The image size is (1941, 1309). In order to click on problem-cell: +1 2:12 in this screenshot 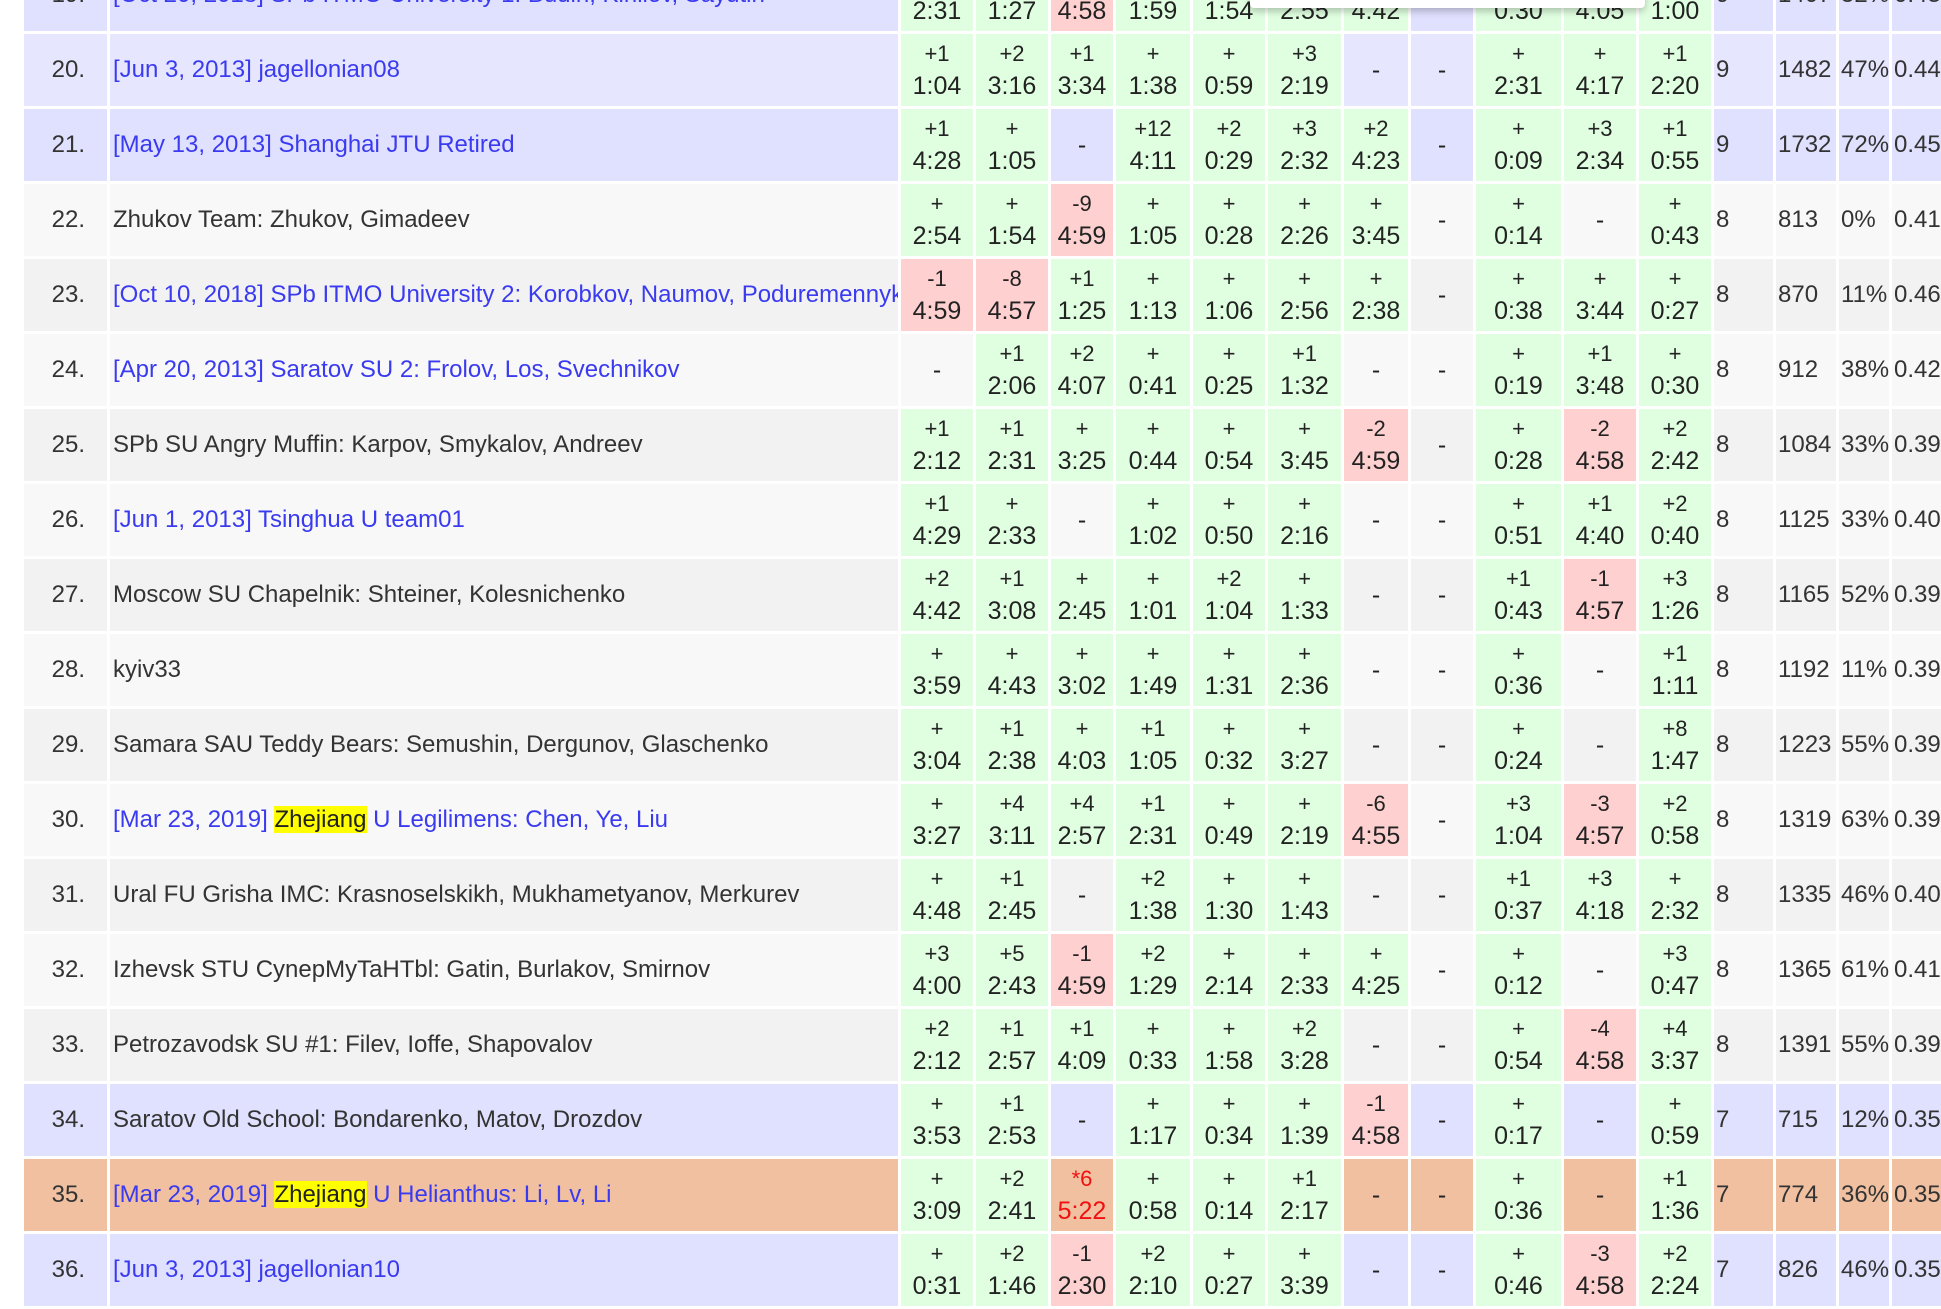, I will do `click(937, 445)`.